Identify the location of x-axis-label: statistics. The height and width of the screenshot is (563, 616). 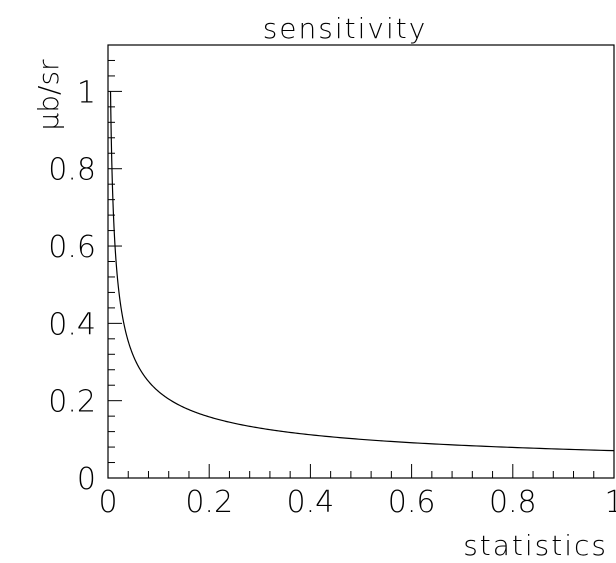
(535, 545).